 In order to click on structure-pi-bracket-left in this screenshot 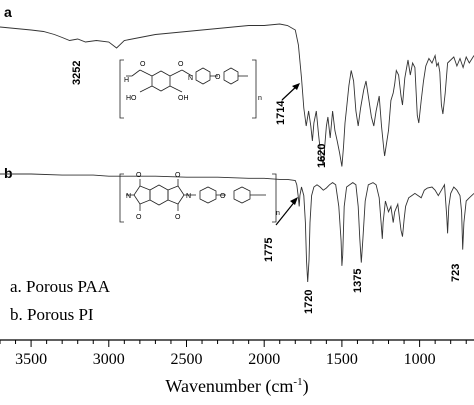, I will do `click(121, 198)`.